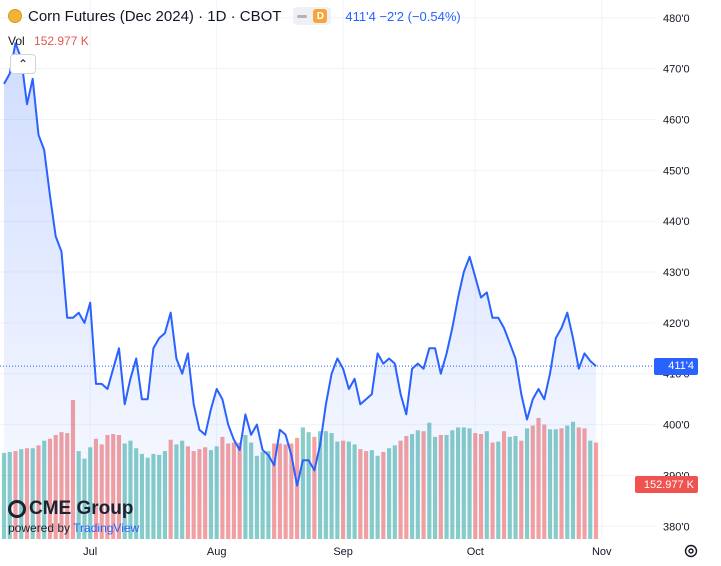  What do you see at coordinates (15, 16) in the screenshot?
I see `corn-symbol-icon` at bounding box center [15, 16].